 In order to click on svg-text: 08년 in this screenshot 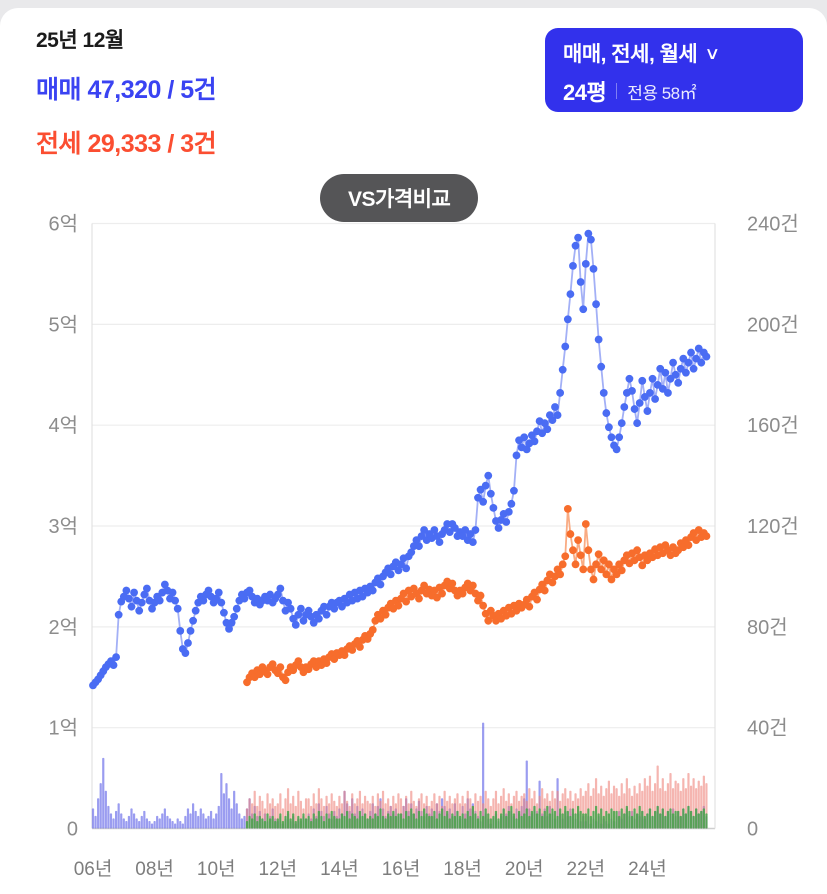, I will do `click(154, 869)`.